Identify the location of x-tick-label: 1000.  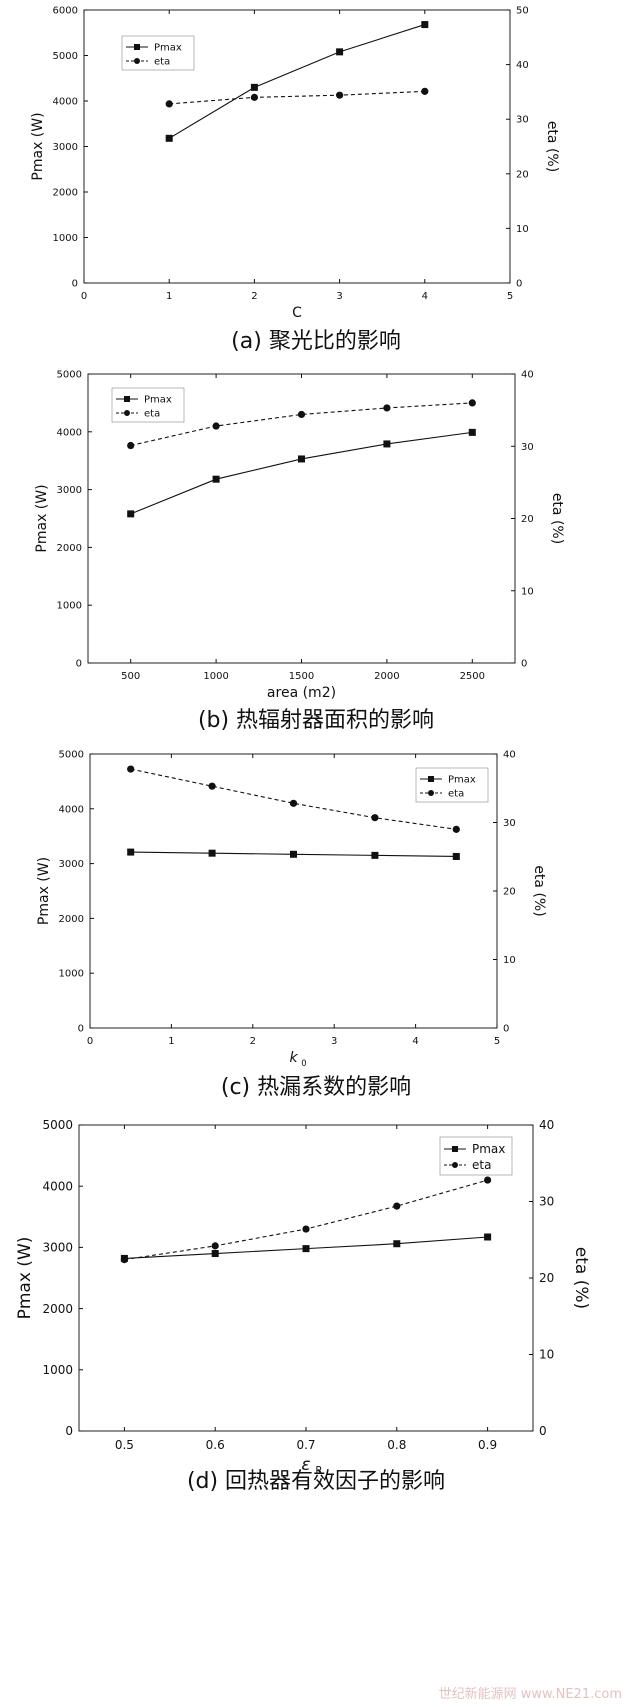
(215, 676).